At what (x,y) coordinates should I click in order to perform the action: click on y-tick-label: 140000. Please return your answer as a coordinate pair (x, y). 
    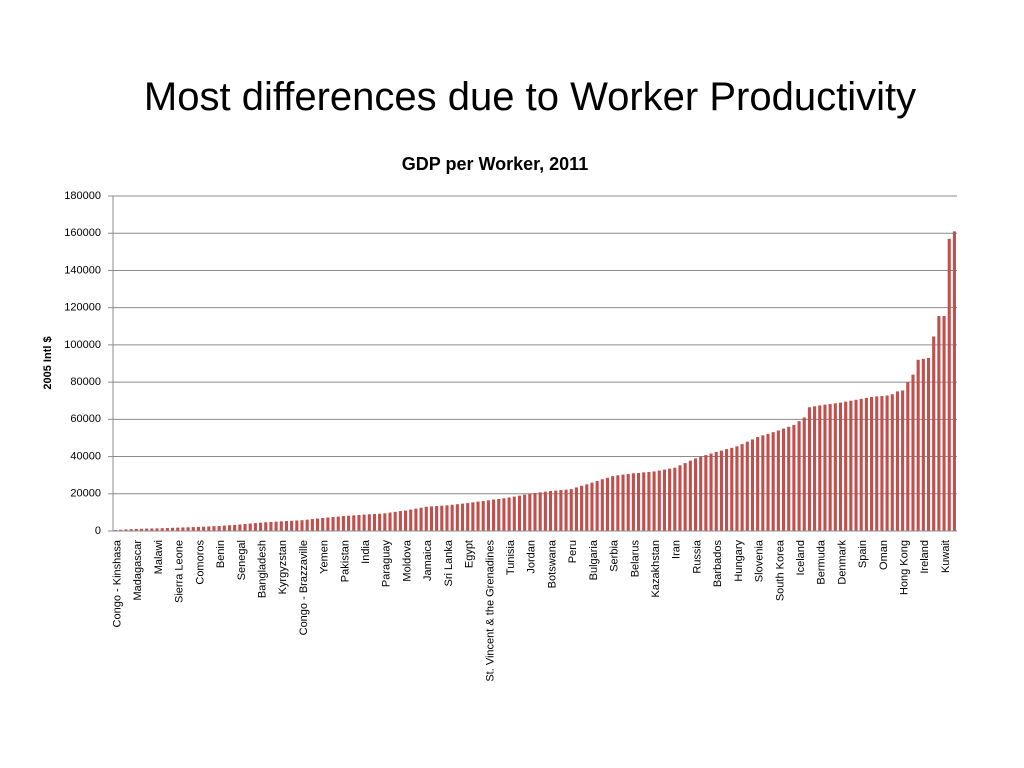
    Looking at the image, I should click on (82, 270).